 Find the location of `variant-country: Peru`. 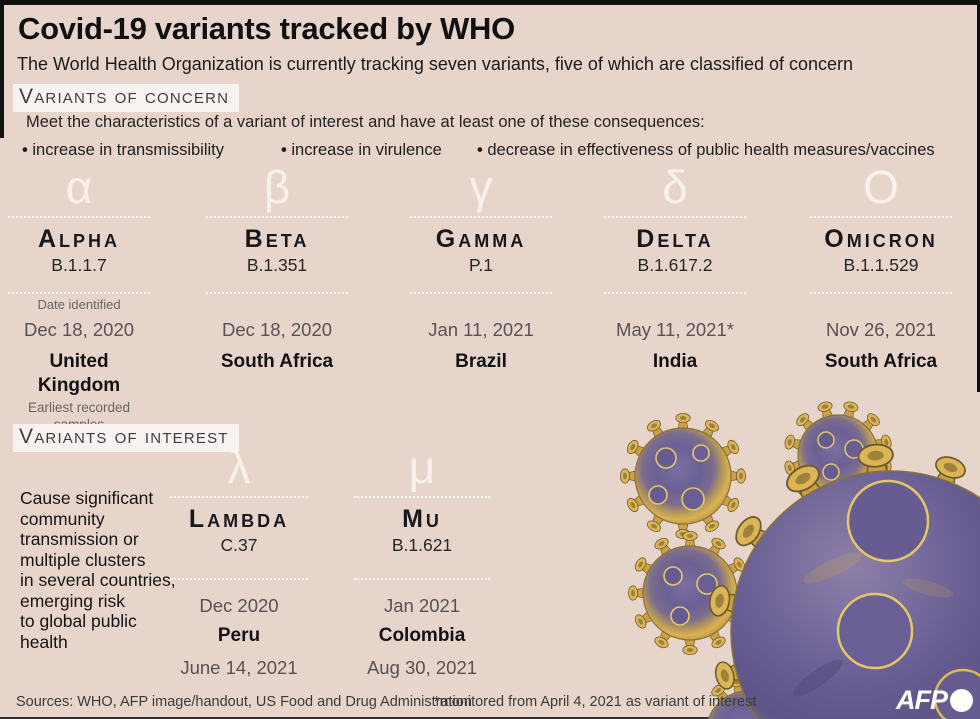

variant-country: Peru is located at coordinates (239, 635).